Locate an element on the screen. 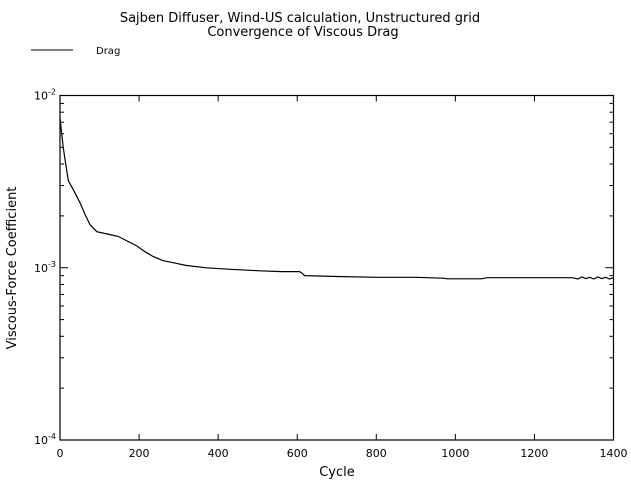  y-tick-exponent: -2 is located at coordinates (52, 92).